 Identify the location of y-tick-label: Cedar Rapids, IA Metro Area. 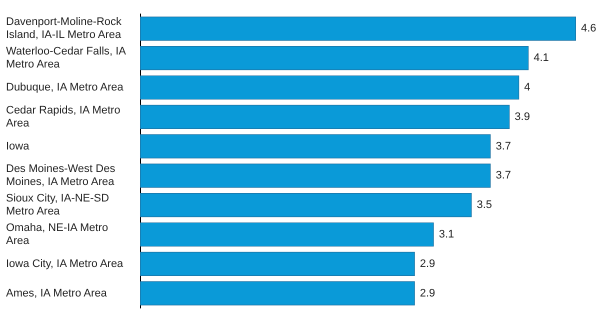
(65, 117).